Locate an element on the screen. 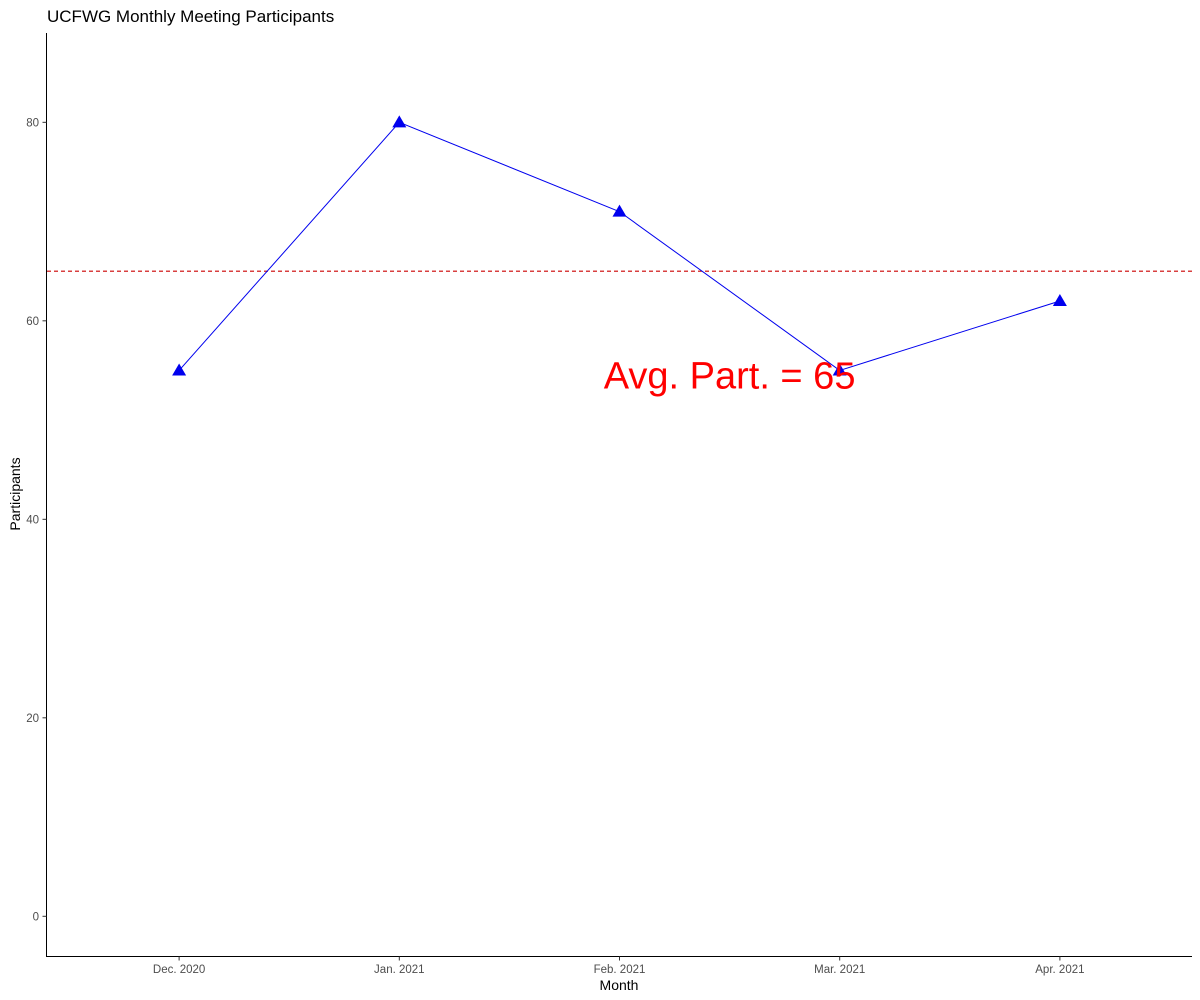 This screenshot has height=1000, width=1200. x-tick-label: Jan. 2021 is located at coordinates (399, 970).